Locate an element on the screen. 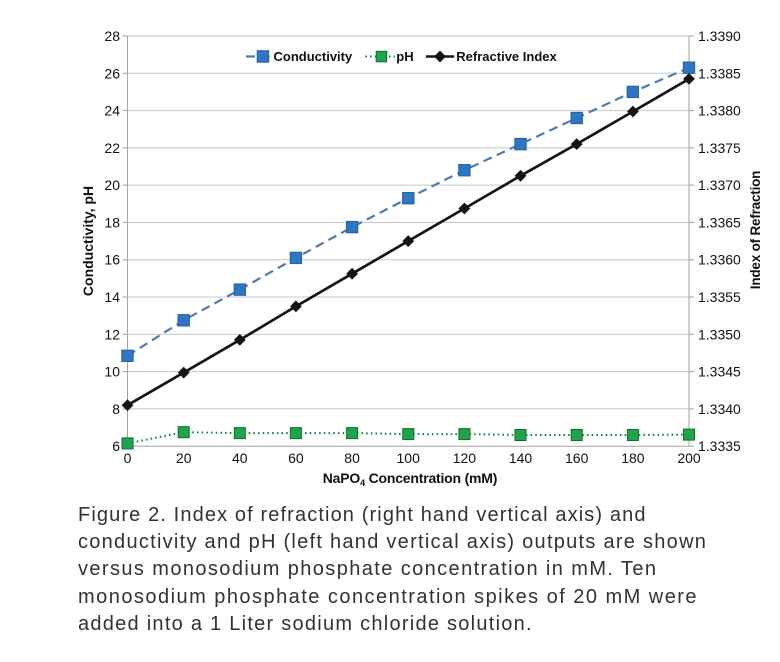 This screenshot has height=662, width=780. svg-text: 6 is located at coordinates (116, 446).